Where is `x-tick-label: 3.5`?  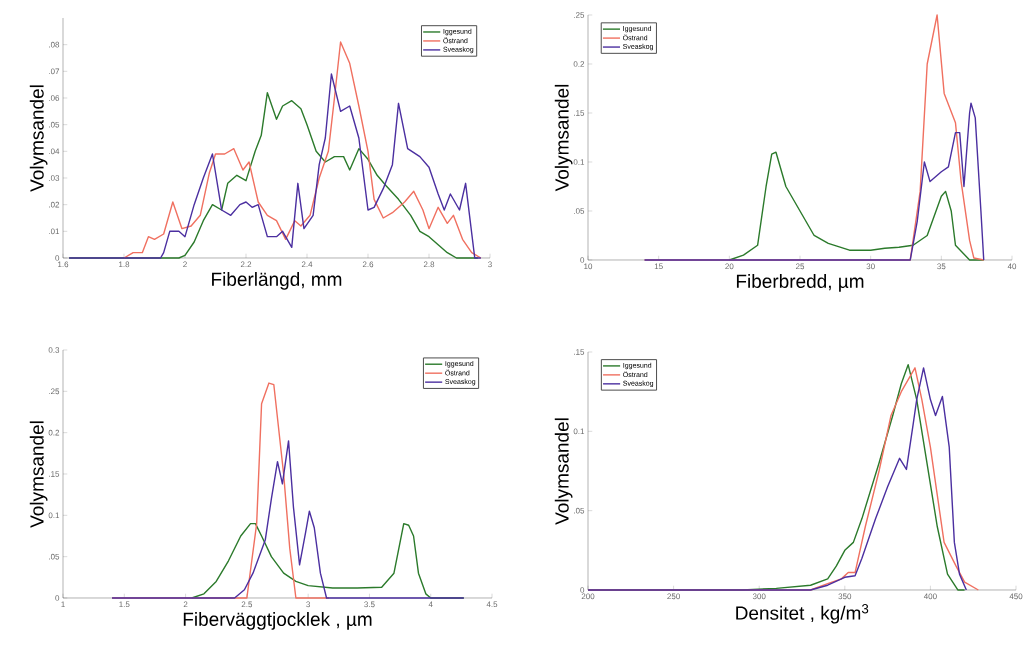
x-tick-label: 3.5 is located at coordinates (369, 604).